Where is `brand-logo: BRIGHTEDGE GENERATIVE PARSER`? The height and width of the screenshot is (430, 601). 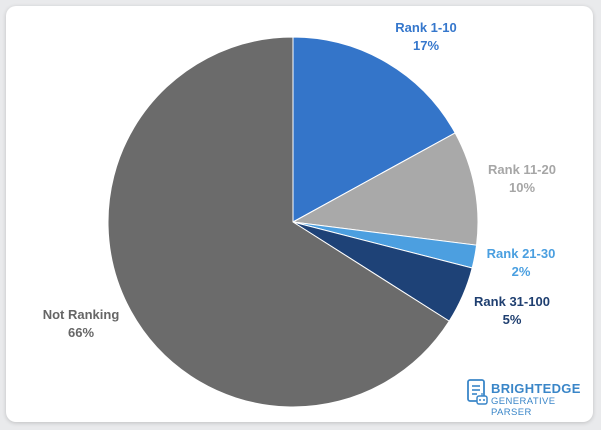
brand-logo: BRIGHTEDGE GENERATIVE PARSER is located at coordinates (528, 398).